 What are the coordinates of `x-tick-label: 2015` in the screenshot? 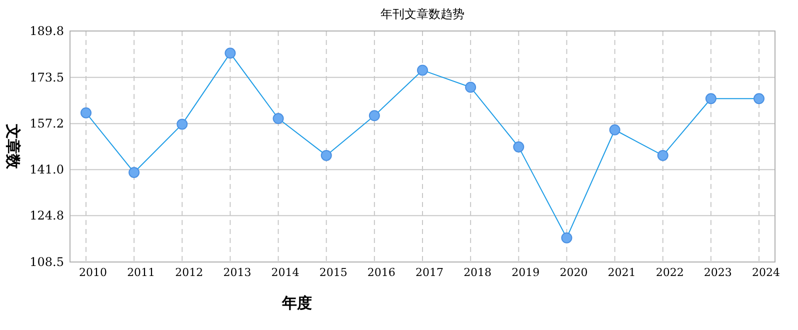 It's located at (333, 272).